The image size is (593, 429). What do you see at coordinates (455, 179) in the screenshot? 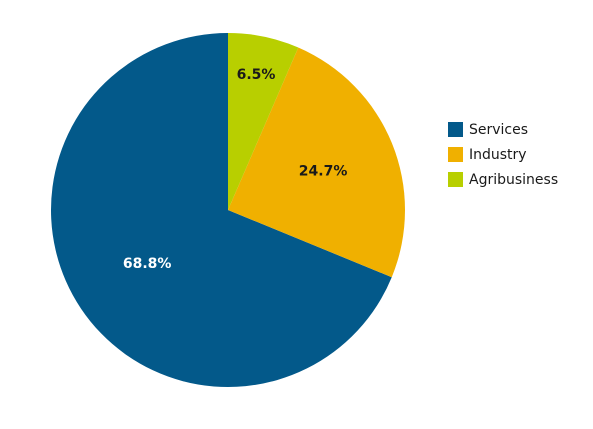
I see `legend-swatch-agribusiness` at bounding box center [455, 179].